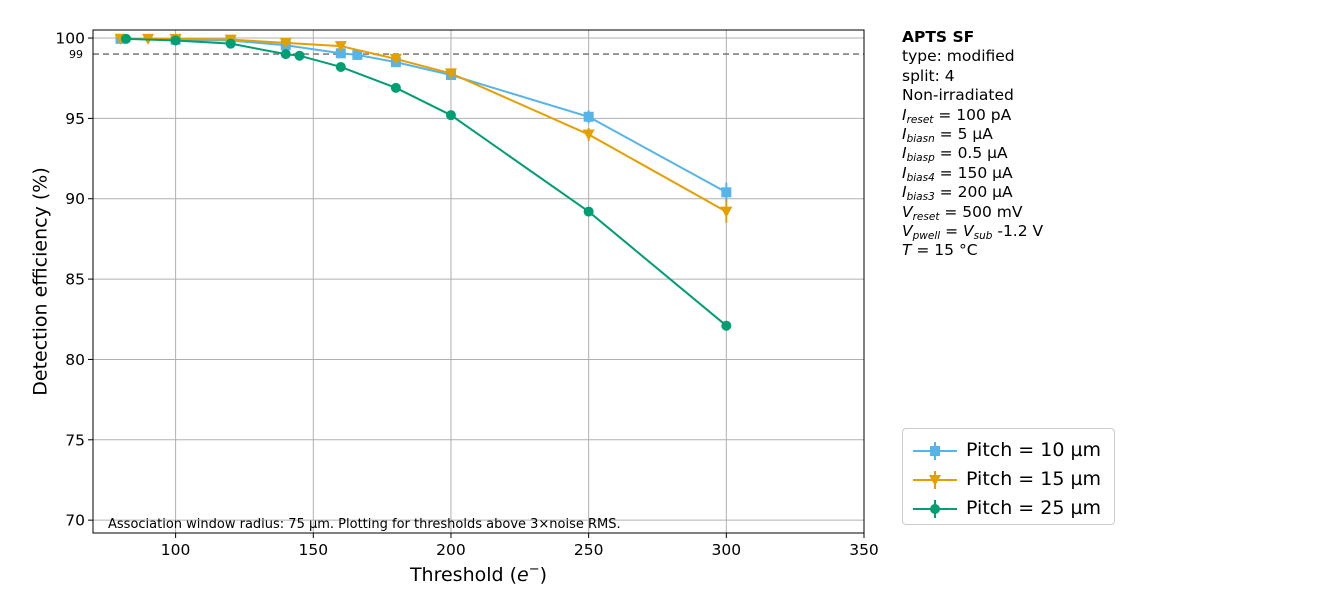  I want to click on y-tick-label: 85, so click(75, 280).